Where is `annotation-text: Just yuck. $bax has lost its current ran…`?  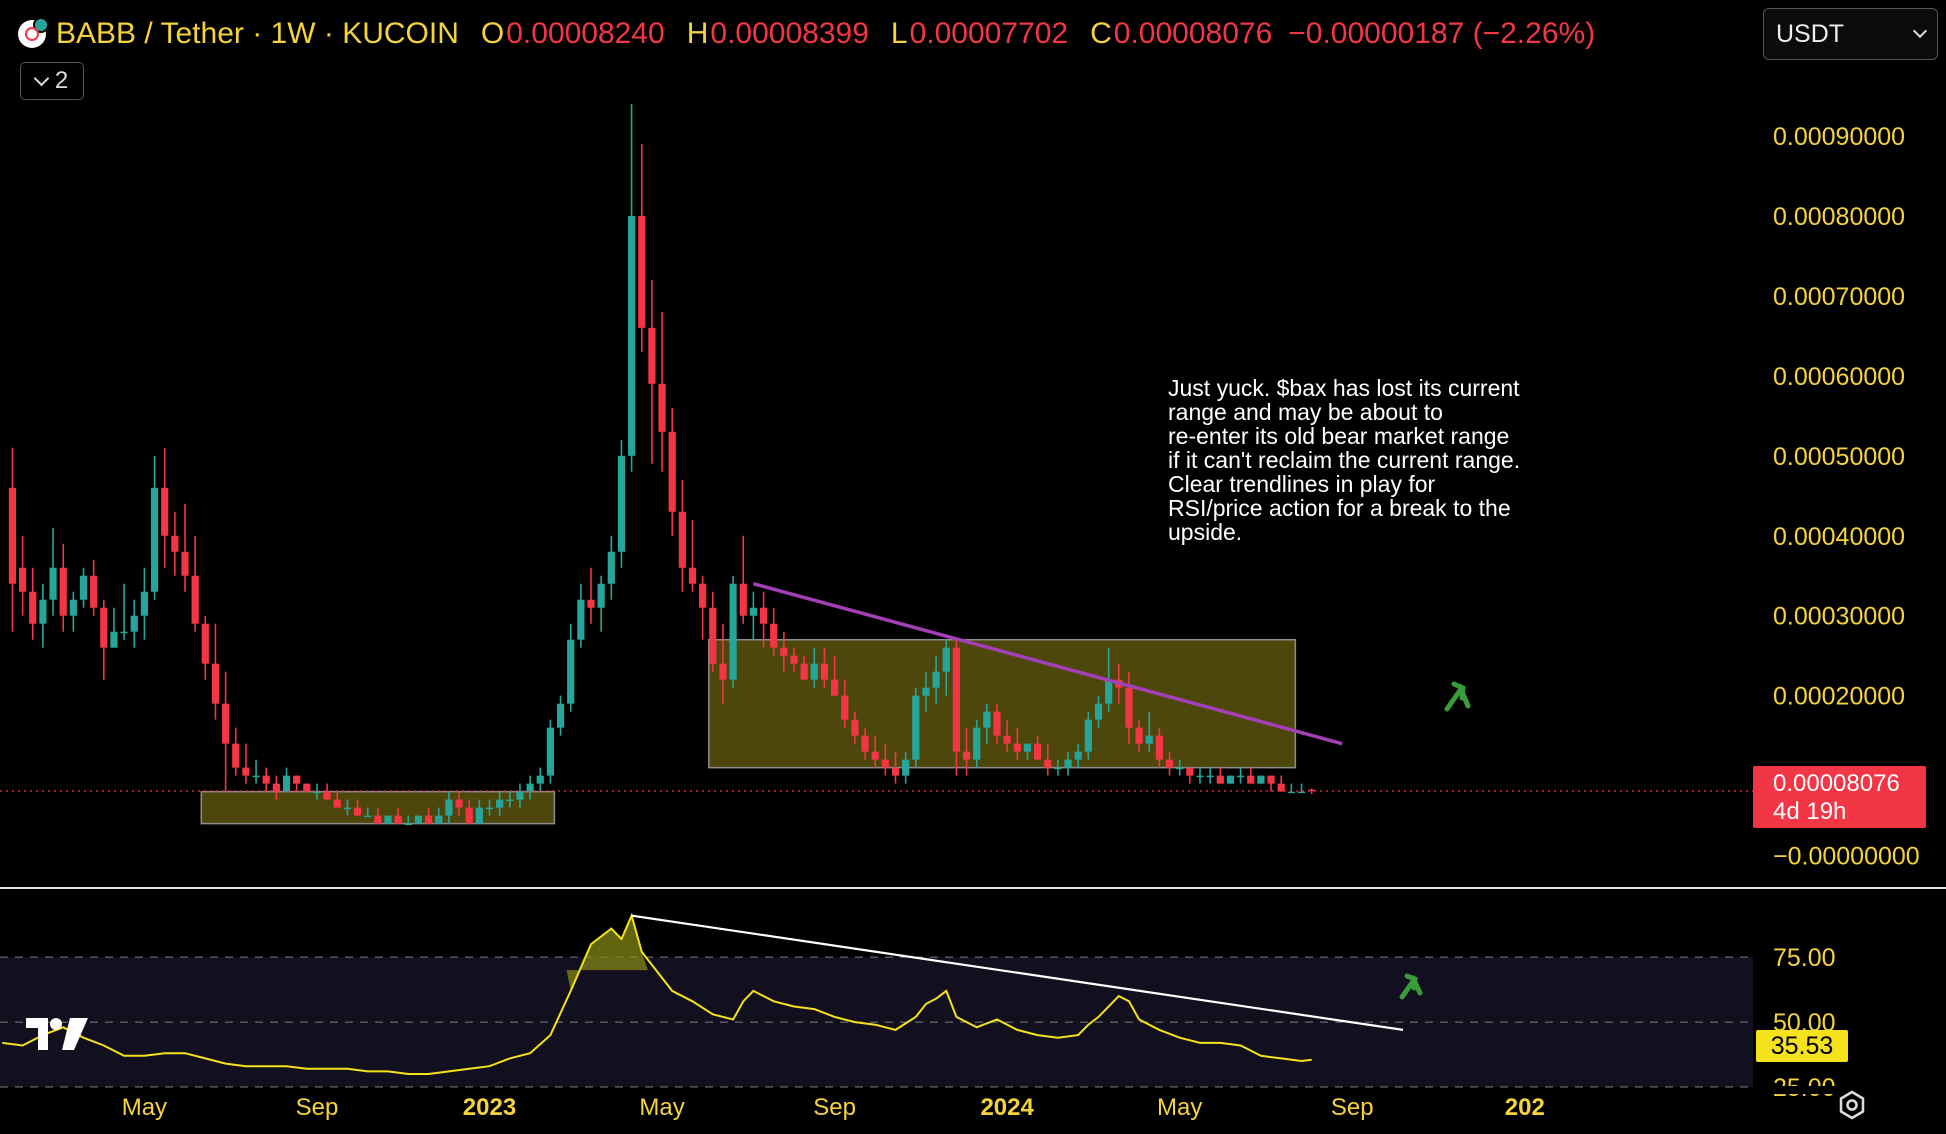
annotation-text: Just yuck. $bax has lost its current ran… is located at coordinates (1344, 460).